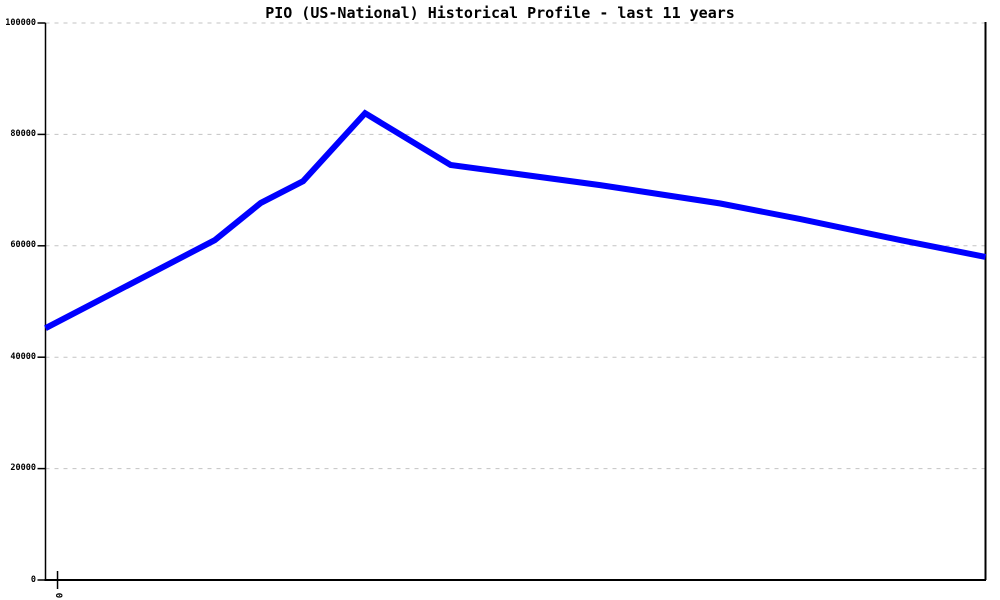  What do you see at coordinates (33, 579) in the screenshot?
I see `y-tick-label: 0` at bounding box center [33, 579].